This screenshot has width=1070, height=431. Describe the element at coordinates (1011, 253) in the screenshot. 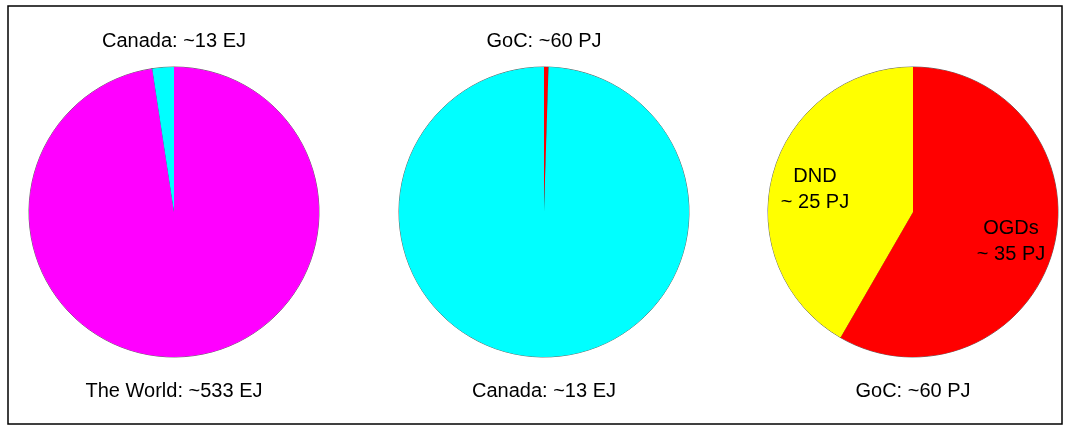

I see `data-label: ~ 35 PJ` at that location.